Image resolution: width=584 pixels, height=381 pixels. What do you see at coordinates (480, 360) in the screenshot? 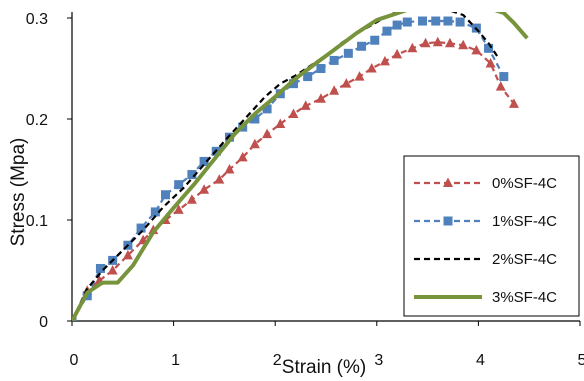
I see `x-tick-label: 4` at bounding box center [480, 360].